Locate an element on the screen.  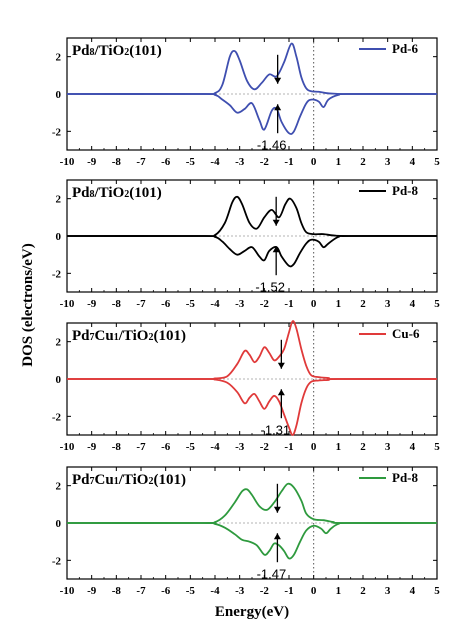
d-band-center-label: -1.47 is located at coordinates (272, 574).